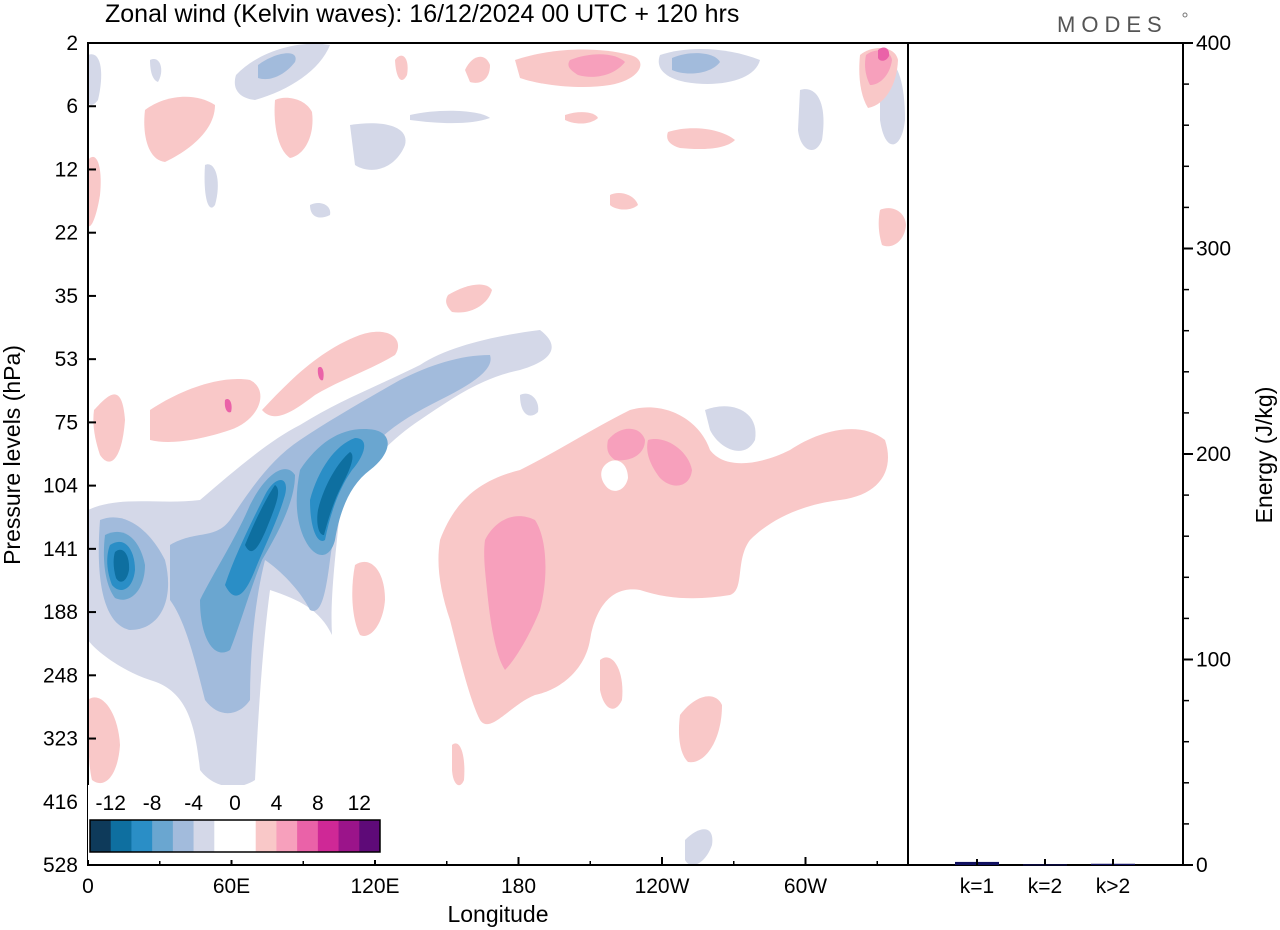 The width and height of the screenshot is (1280, 930). I want to click on y-tick-label: 104, so click(60, 486).